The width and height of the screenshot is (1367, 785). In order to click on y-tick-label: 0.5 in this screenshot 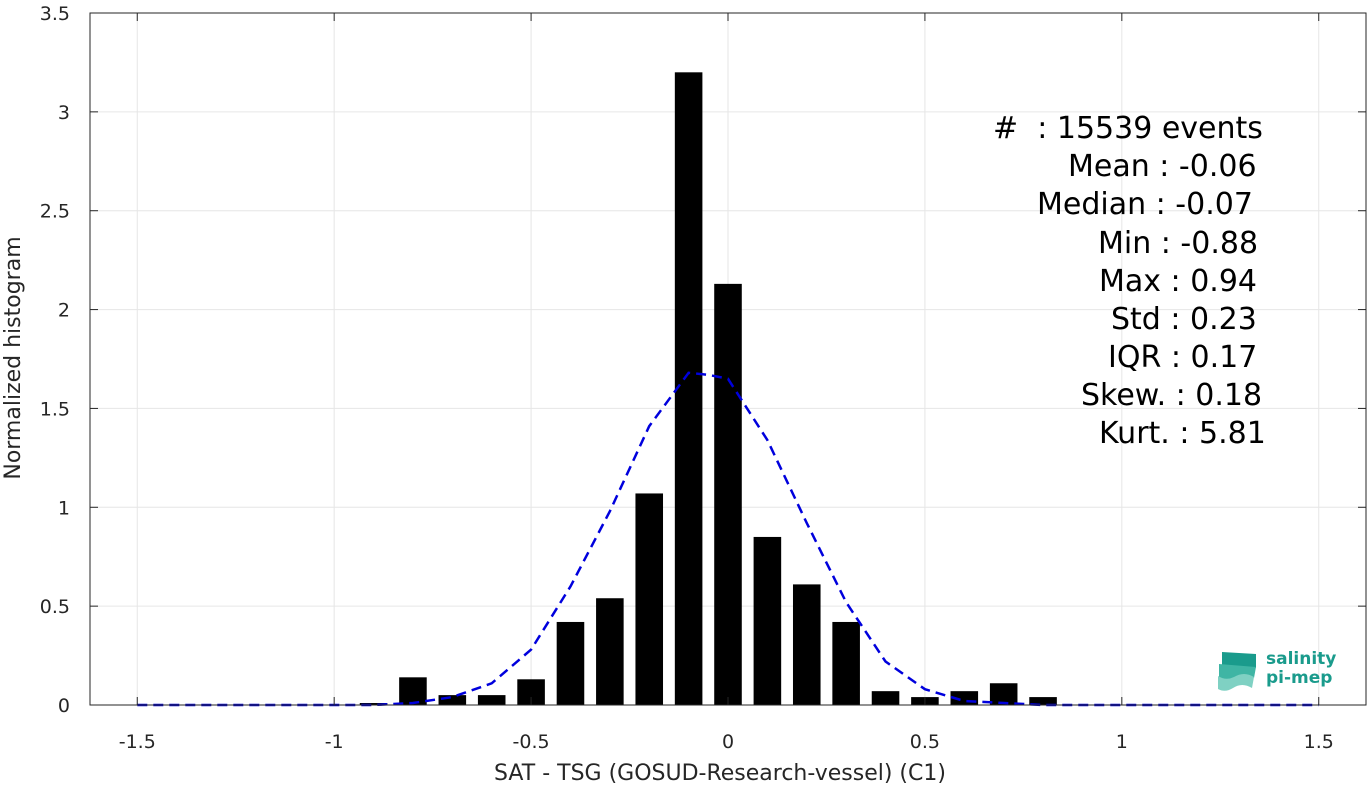, I will do `click(55, 607)`.